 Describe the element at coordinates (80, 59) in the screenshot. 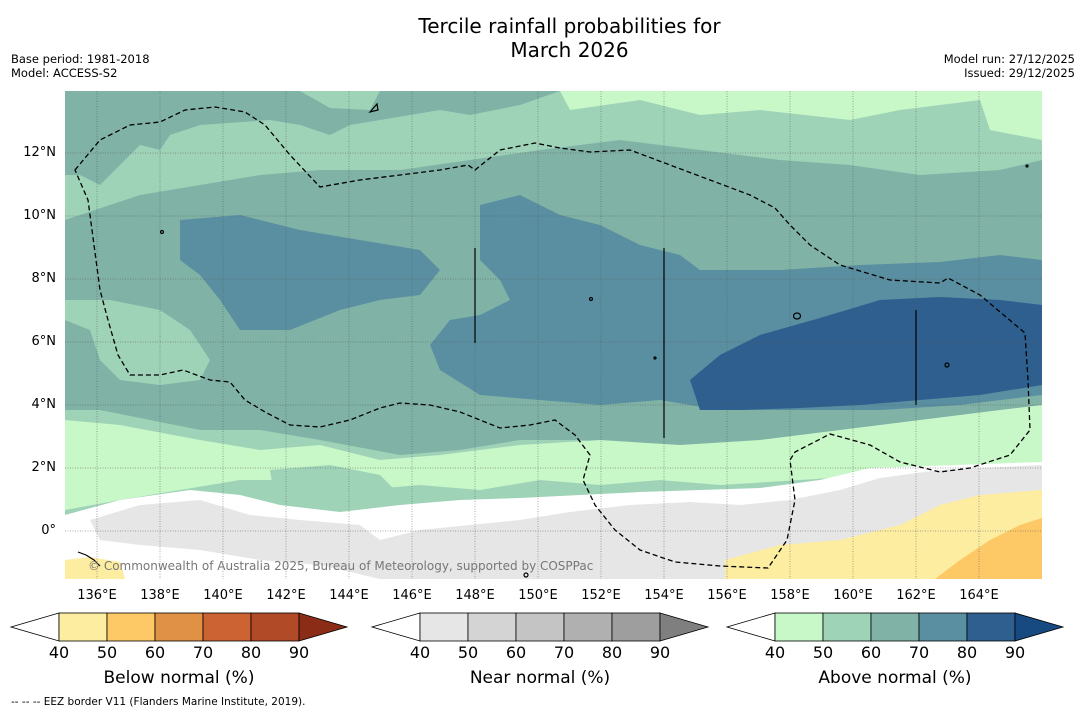

I see `base-period: Base period: 1981-2018` at that location.